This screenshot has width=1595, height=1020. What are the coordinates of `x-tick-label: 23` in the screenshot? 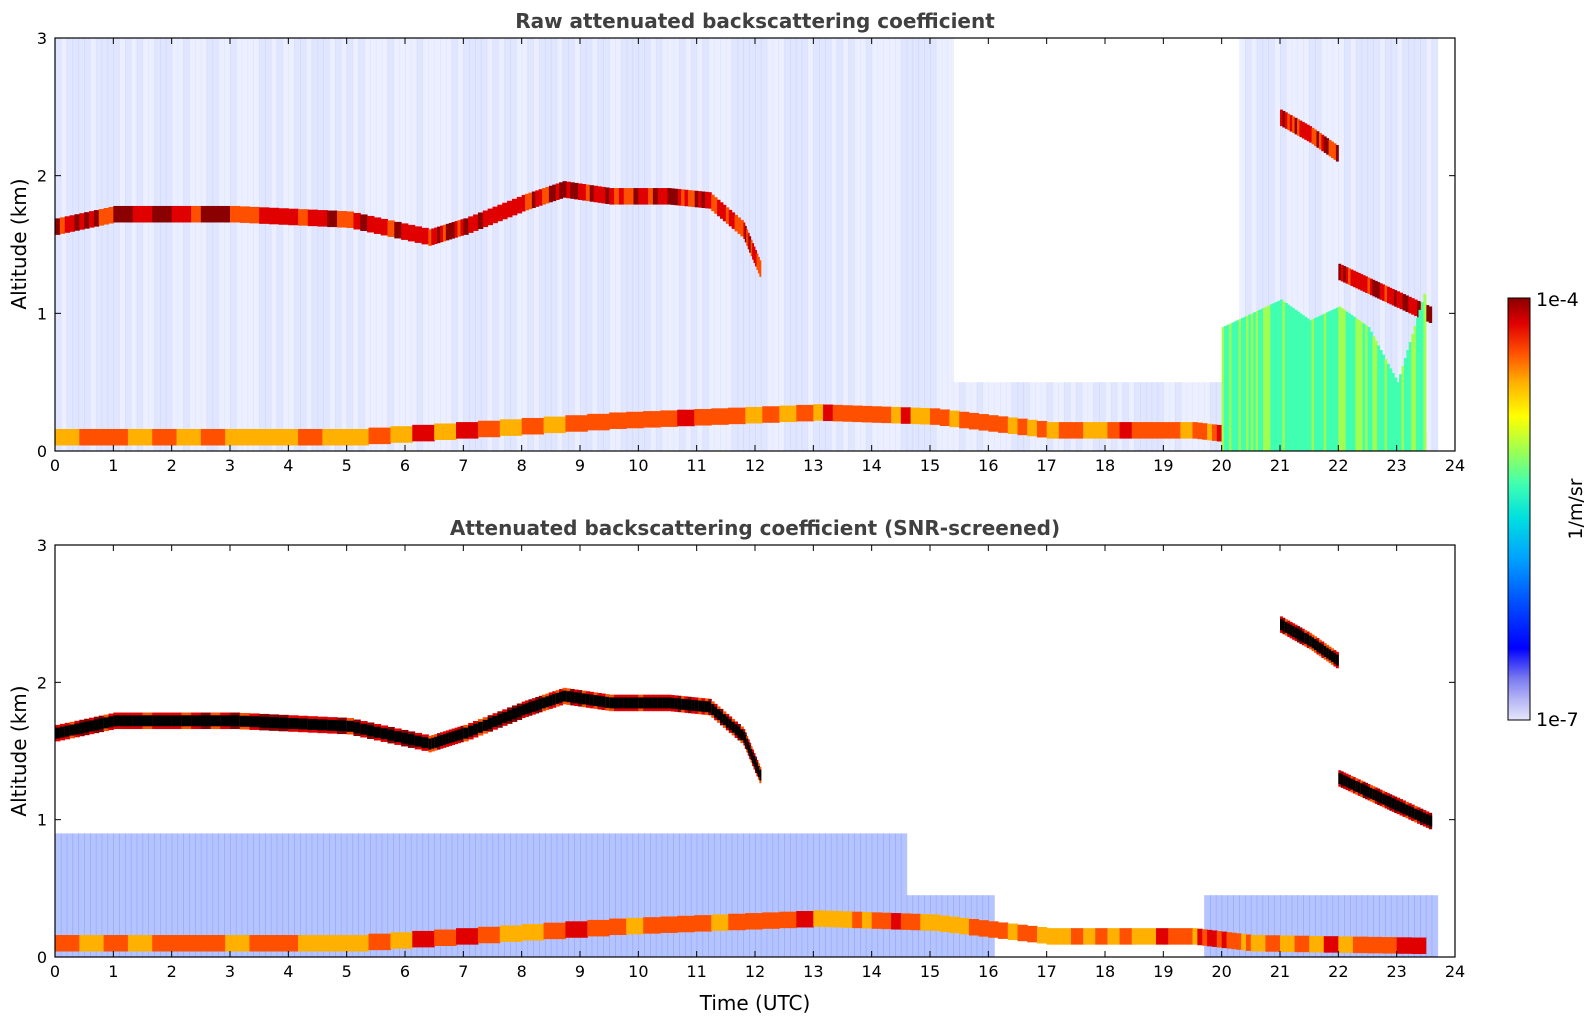 It's located at (1396, 971).